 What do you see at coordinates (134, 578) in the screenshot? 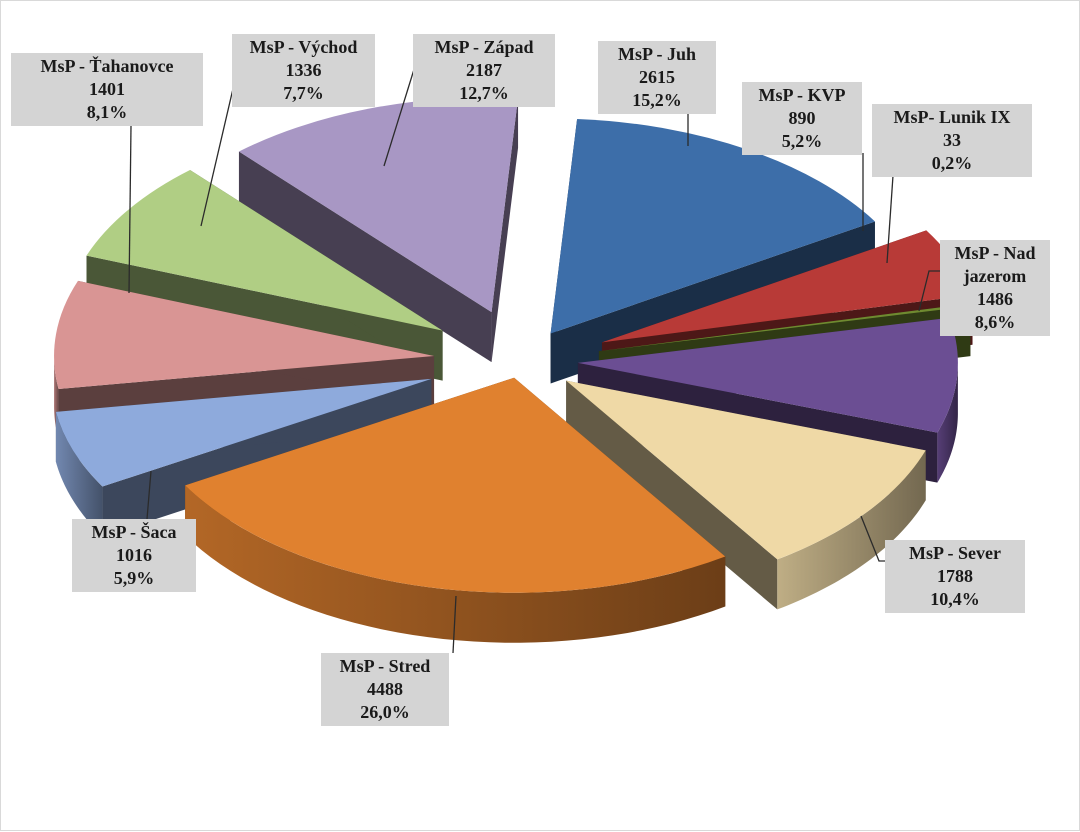
I see `label-saca-percent: 5,9%` at bounding box center [134, 578].